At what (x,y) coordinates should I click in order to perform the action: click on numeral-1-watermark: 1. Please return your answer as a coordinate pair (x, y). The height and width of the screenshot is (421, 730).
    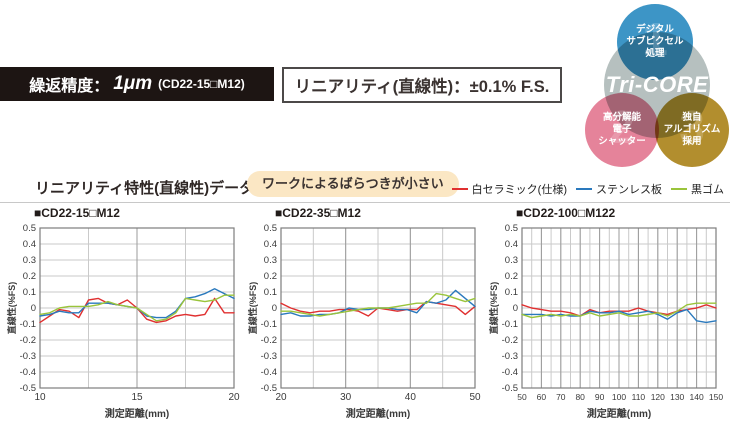
    Looking at the image, I should click on (655, 38).